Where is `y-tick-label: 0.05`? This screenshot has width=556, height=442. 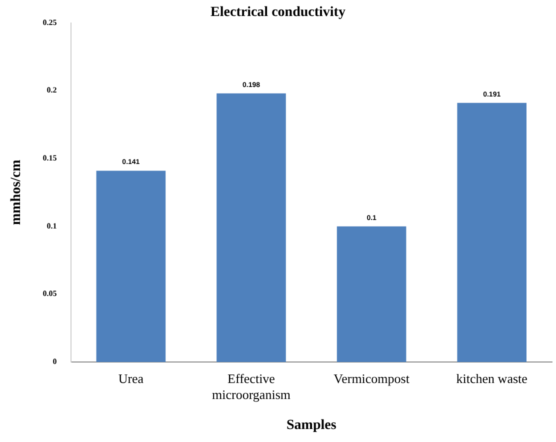
y-tick-label: 0.05 is located at coordinates (49, 293).